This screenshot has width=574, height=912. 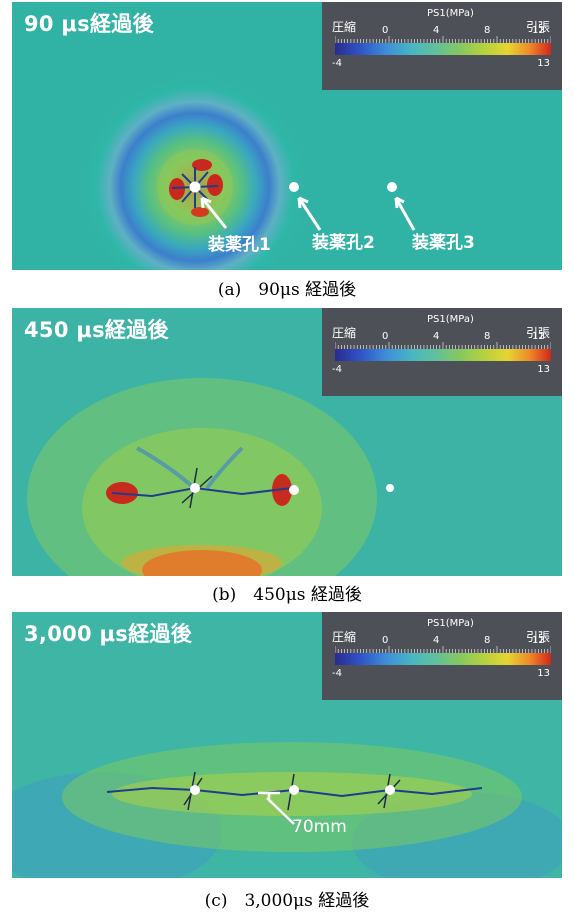 What do you see at coordinates (443, 243) in the screenshot?
I see `hole-label-3: 装薬孔3` at bounding box center [443, 243].